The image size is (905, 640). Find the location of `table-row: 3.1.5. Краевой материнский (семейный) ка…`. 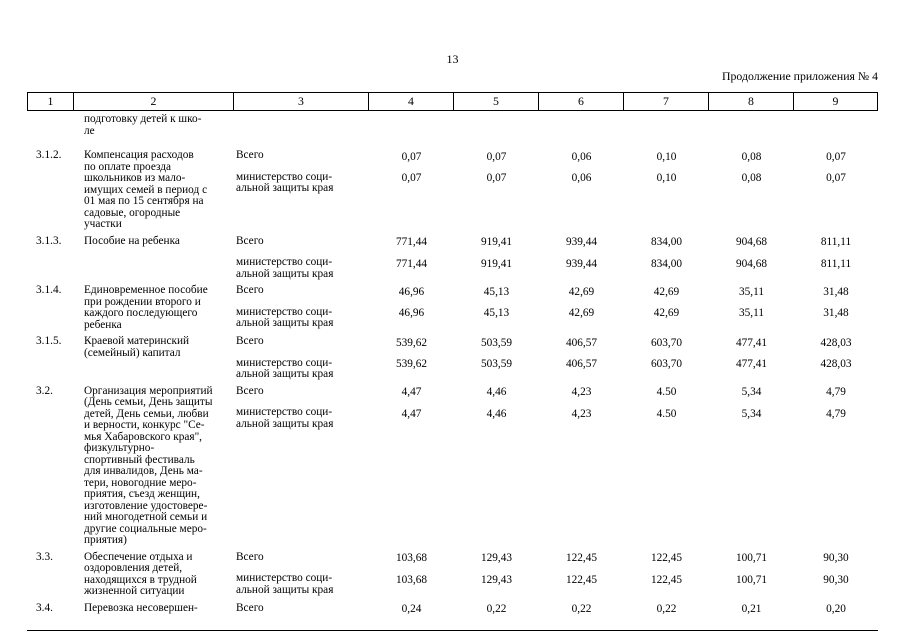

table-row: 3.1.5. Краевой материнский (семейный) ка… is located at coordinates (452, 358).